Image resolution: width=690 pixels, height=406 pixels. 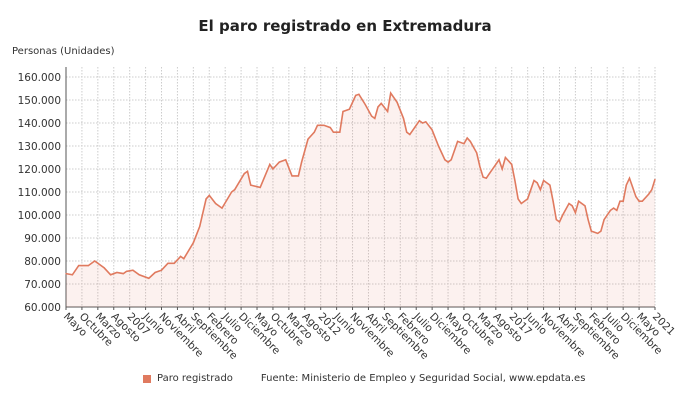 What do you see at coordinates (345, 26) in the screenshot?
I see `chart-title: El paro registrado en Extremadura` at bounding box center [345, 26].